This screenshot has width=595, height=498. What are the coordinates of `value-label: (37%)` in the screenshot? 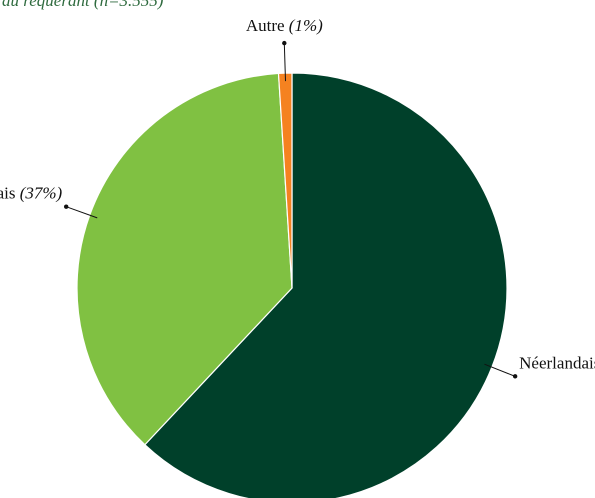 It's located at (41, 193).